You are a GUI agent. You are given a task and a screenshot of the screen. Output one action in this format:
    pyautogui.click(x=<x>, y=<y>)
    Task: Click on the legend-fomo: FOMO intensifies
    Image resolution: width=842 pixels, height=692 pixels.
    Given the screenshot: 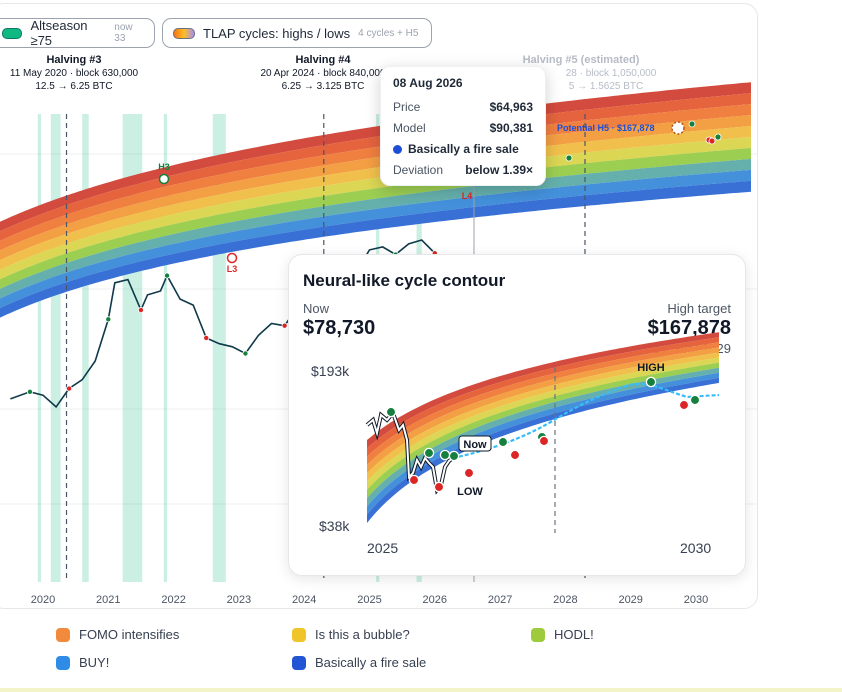 What is the action you would take?
    pyautogui.click(x=117, y=634)
    